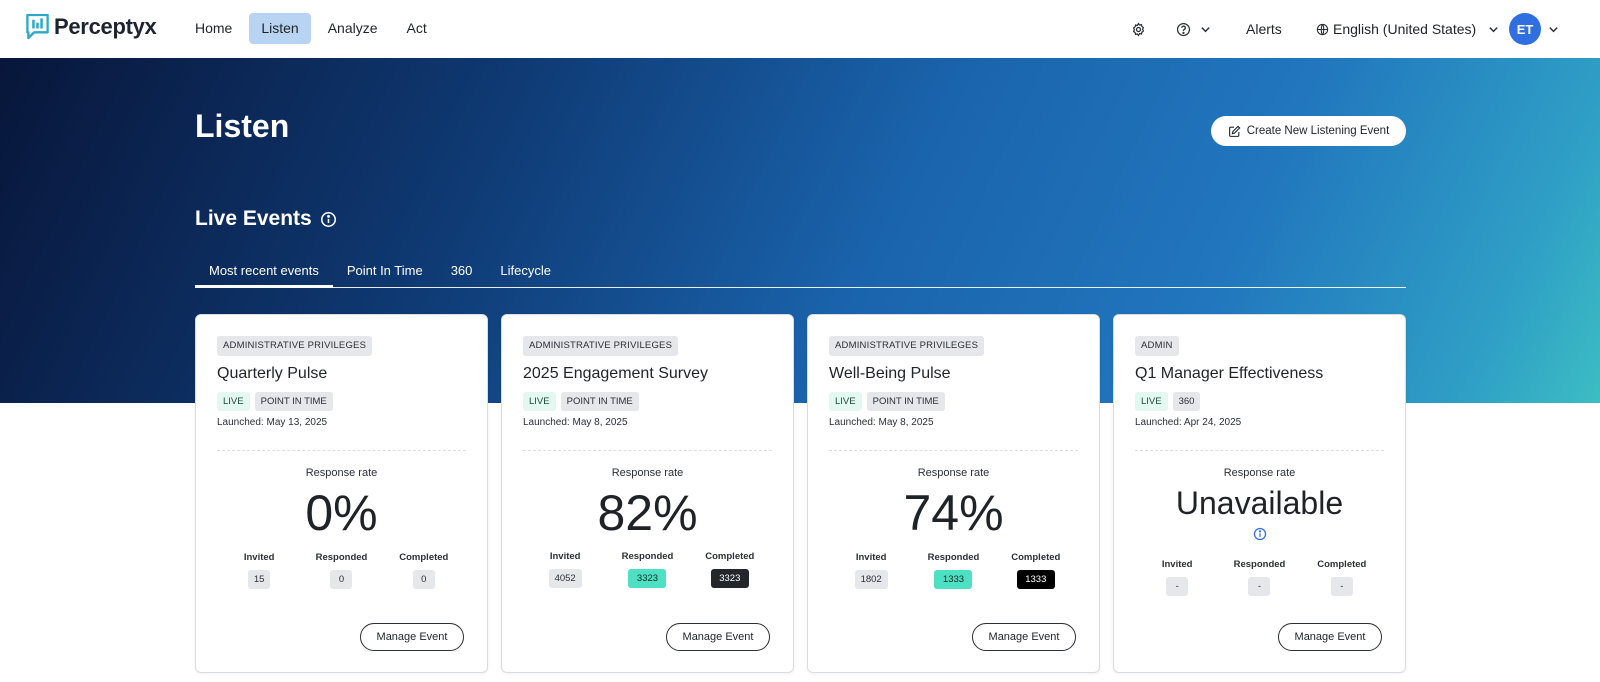 Image resolution: width=1600 pixels, height=682 pixels. What do you see at coordinates (1342, 577) in the screenshot?
I see `stat-completed: Completed -` at bounding box center [1342, 577].